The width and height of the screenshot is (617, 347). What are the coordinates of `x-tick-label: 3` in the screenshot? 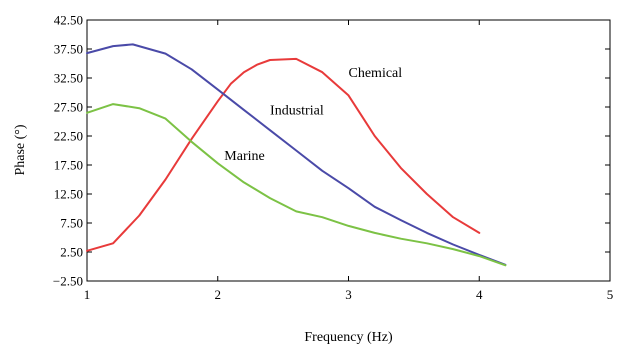 It's located at (348, 294).